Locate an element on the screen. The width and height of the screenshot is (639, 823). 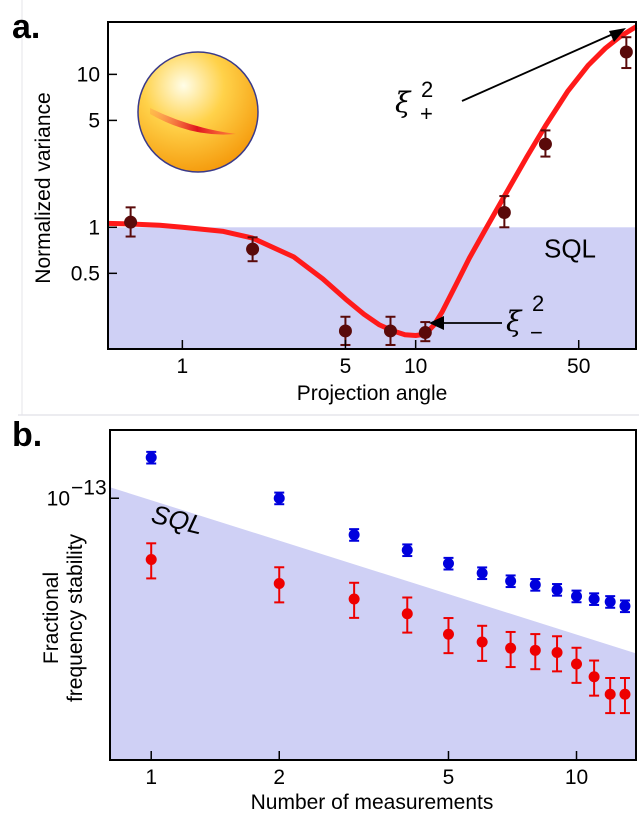
squeezed-state is located at coordinates (193, 121).